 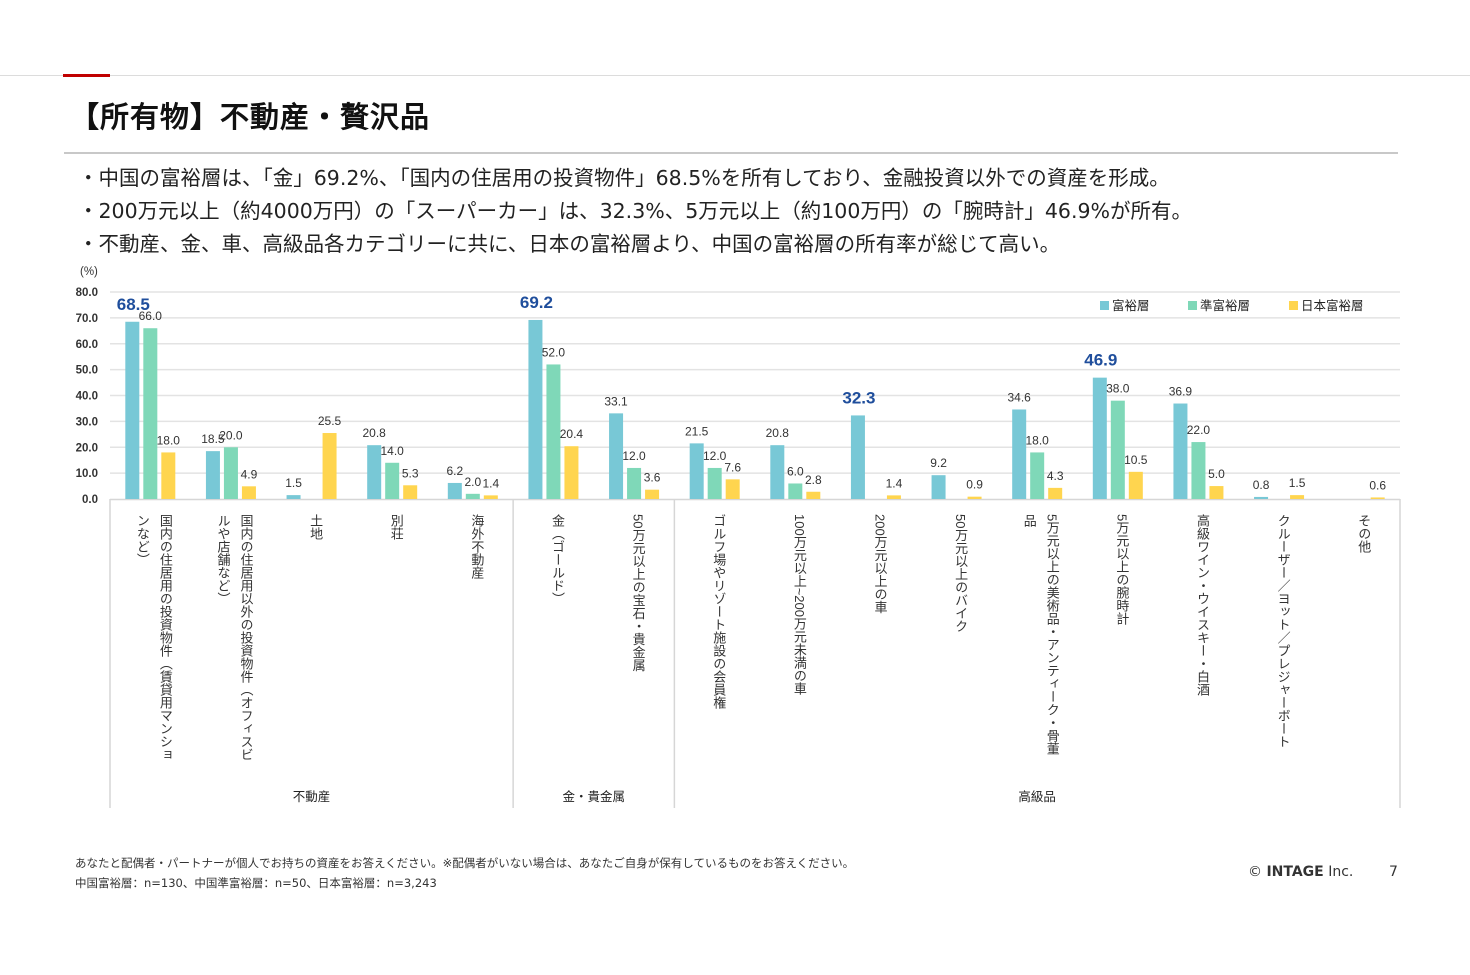 What do you see at coordinates (1100, 360) in the screenshot?
I see `highlighted-data-label: 46.9` at bounding box center [1100, 360].